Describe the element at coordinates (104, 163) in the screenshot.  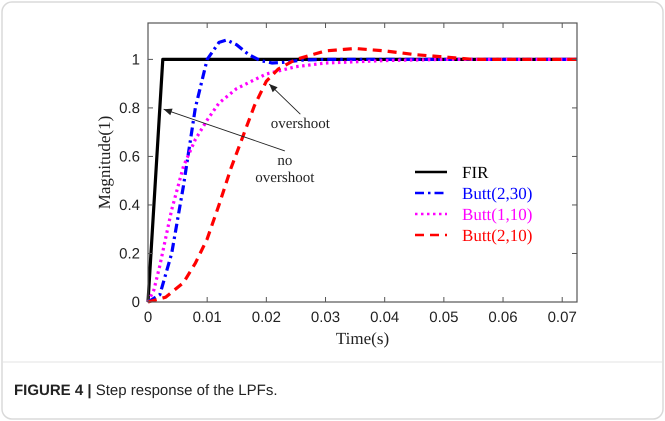
I see `y-axis-title: Magnitude(1)` at that location.